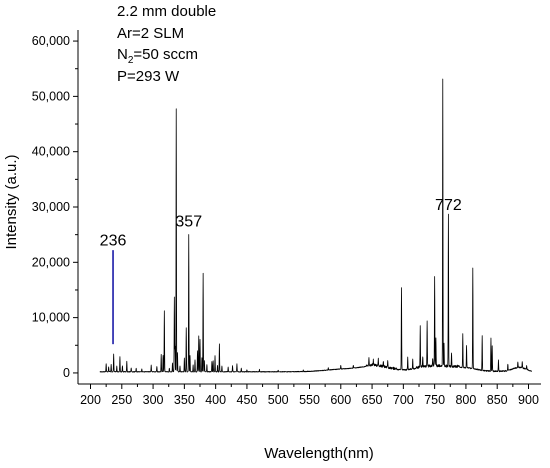  I want to click on y-tick-label: 50,000, so click(51, 96).